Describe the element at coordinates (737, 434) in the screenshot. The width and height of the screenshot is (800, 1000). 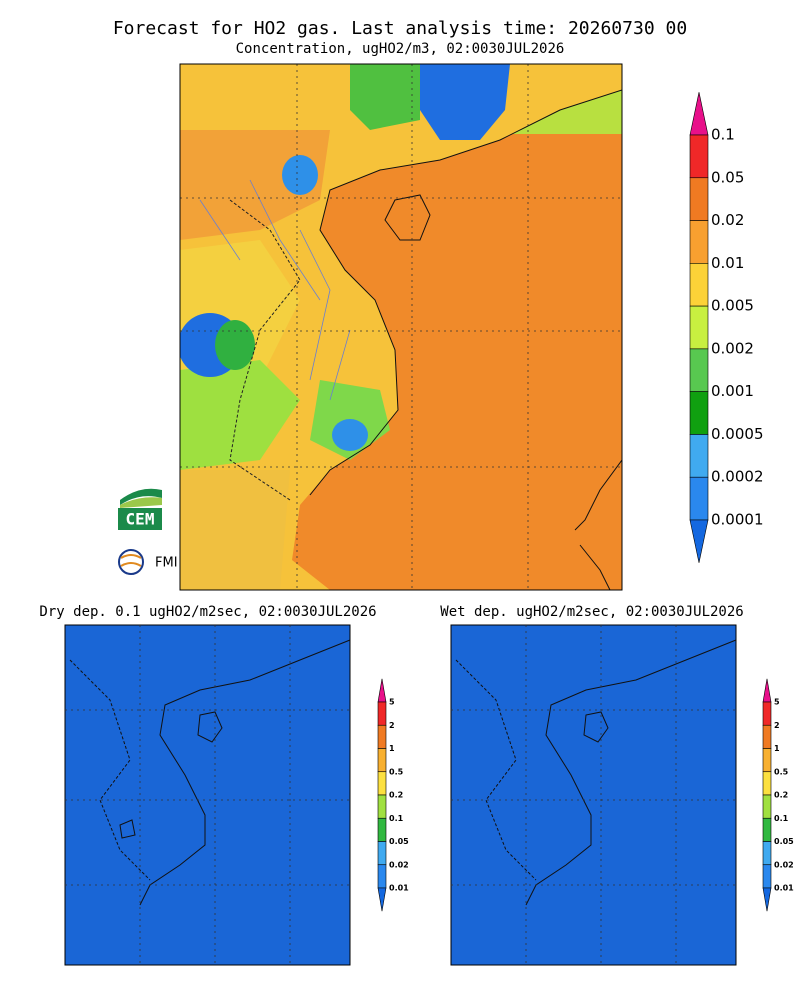
I see `colorbar-label: 0.0005` at that location.